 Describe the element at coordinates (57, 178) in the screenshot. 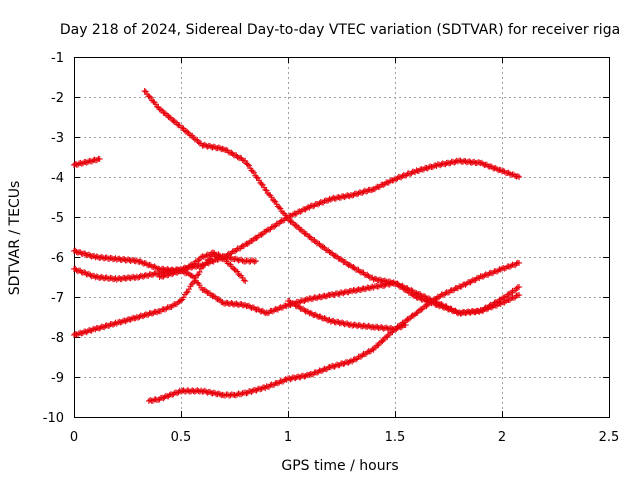

I see `y-tick-label: -4` at that location.